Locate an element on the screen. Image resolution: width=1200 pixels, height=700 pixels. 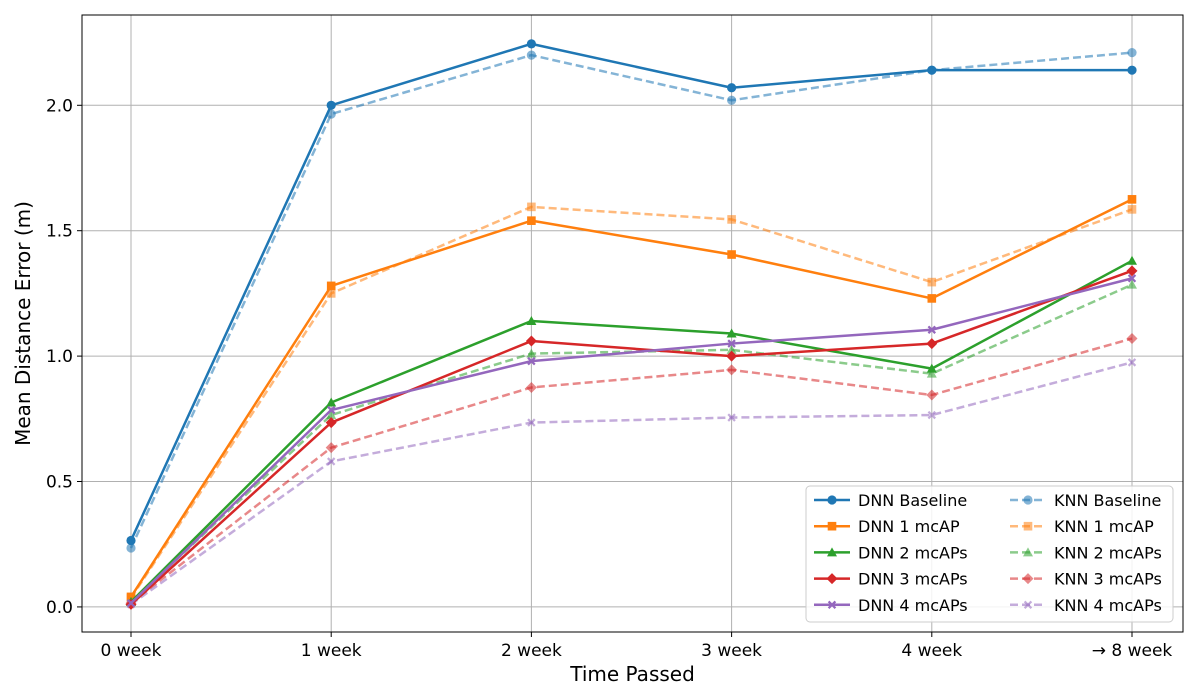
x-tick-label: 1 week is located at coordinates (331, 651).